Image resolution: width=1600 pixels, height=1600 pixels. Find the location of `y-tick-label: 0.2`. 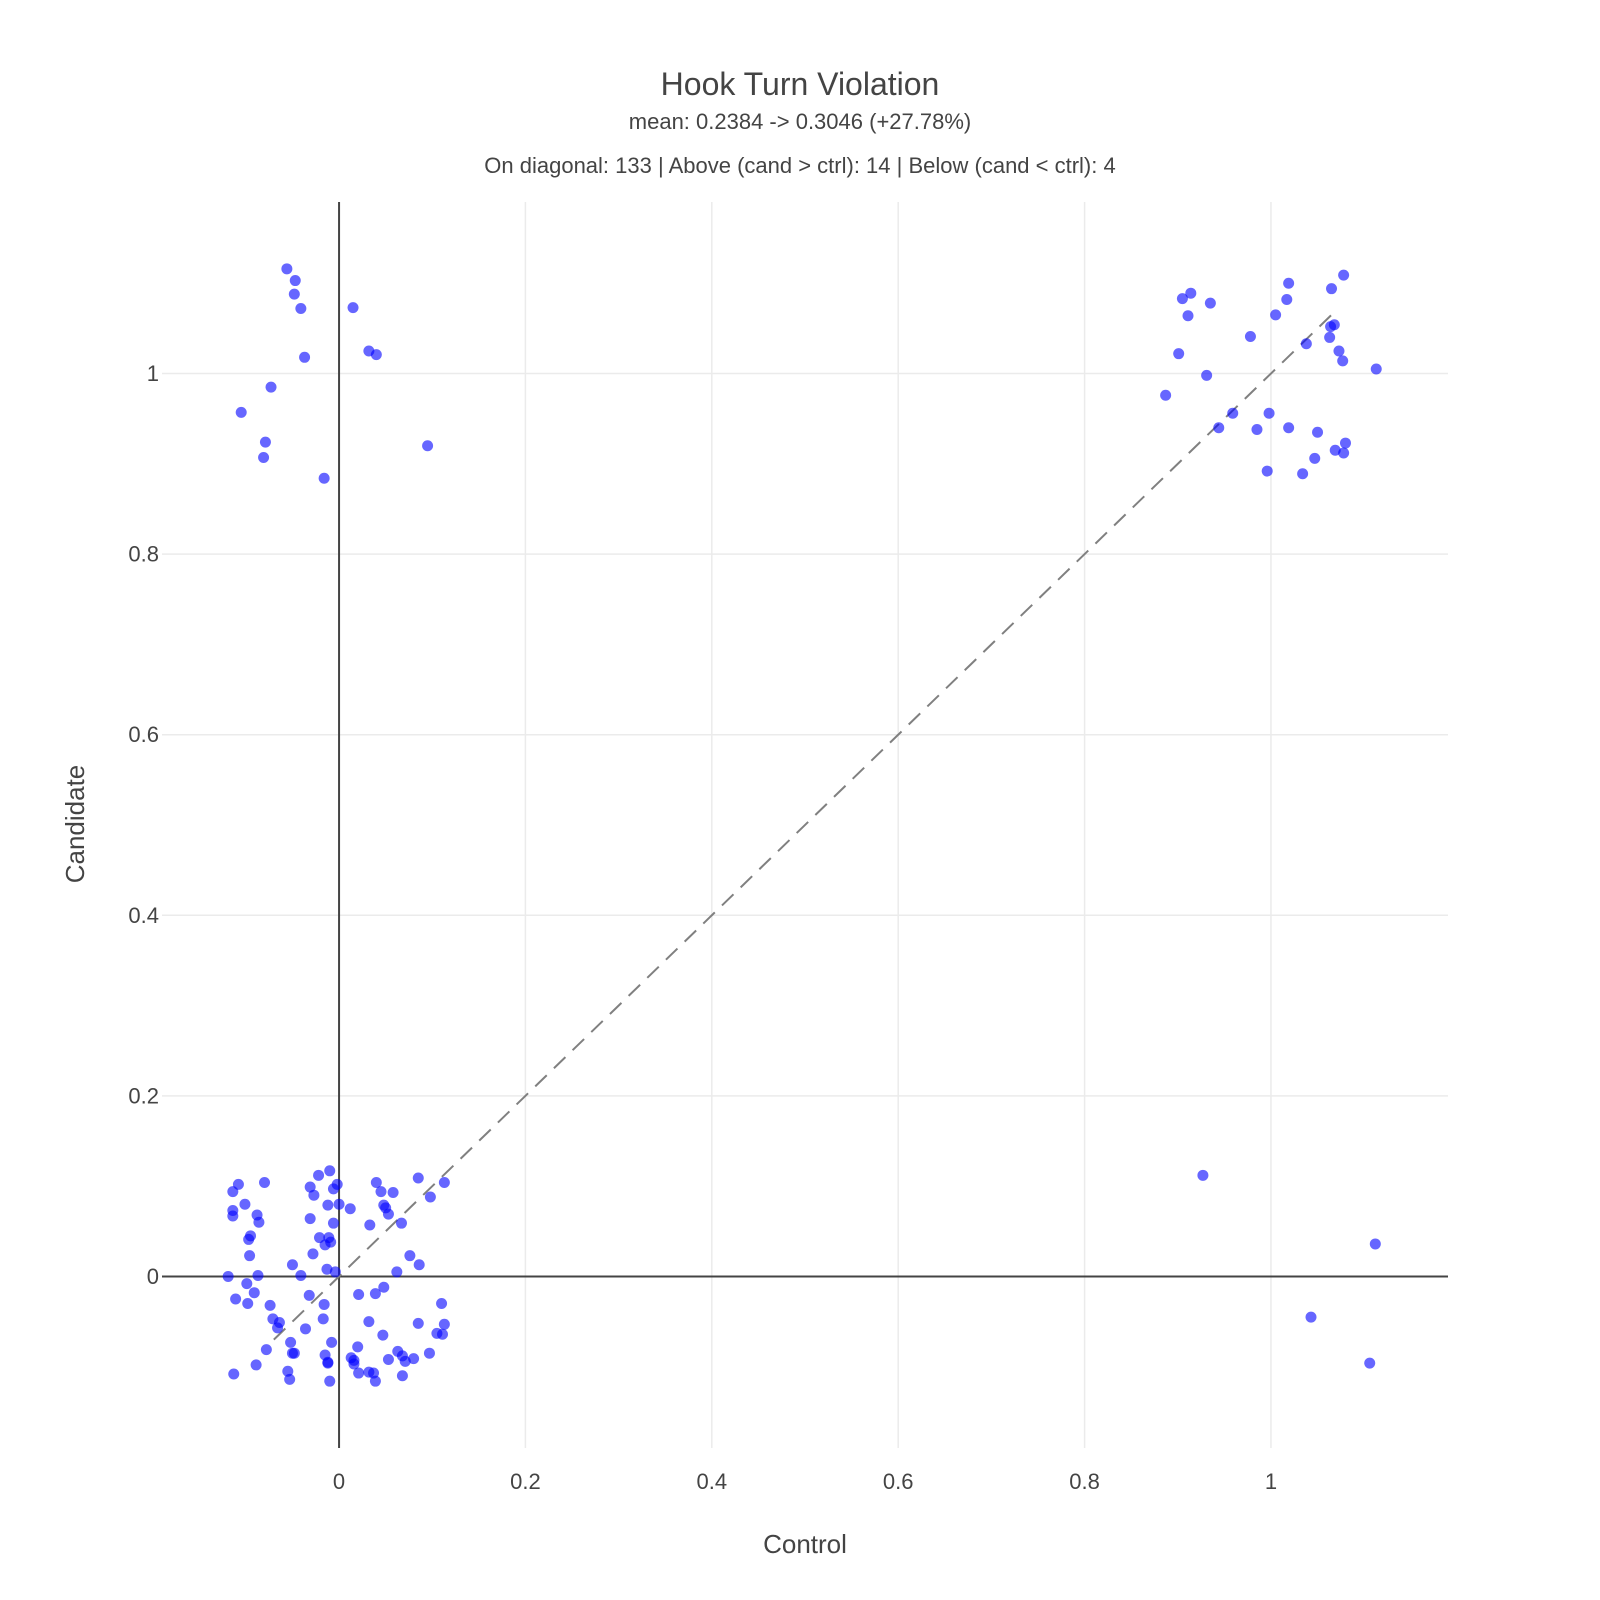

y-tick-label: 0.2 is located at coordinates (143, 1095).